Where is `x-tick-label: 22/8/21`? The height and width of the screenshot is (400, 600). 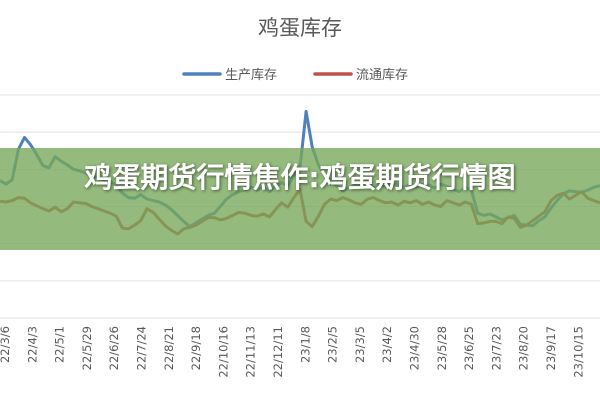 x-tick-label: 22/8/21 is located at coordinates (169, 348).